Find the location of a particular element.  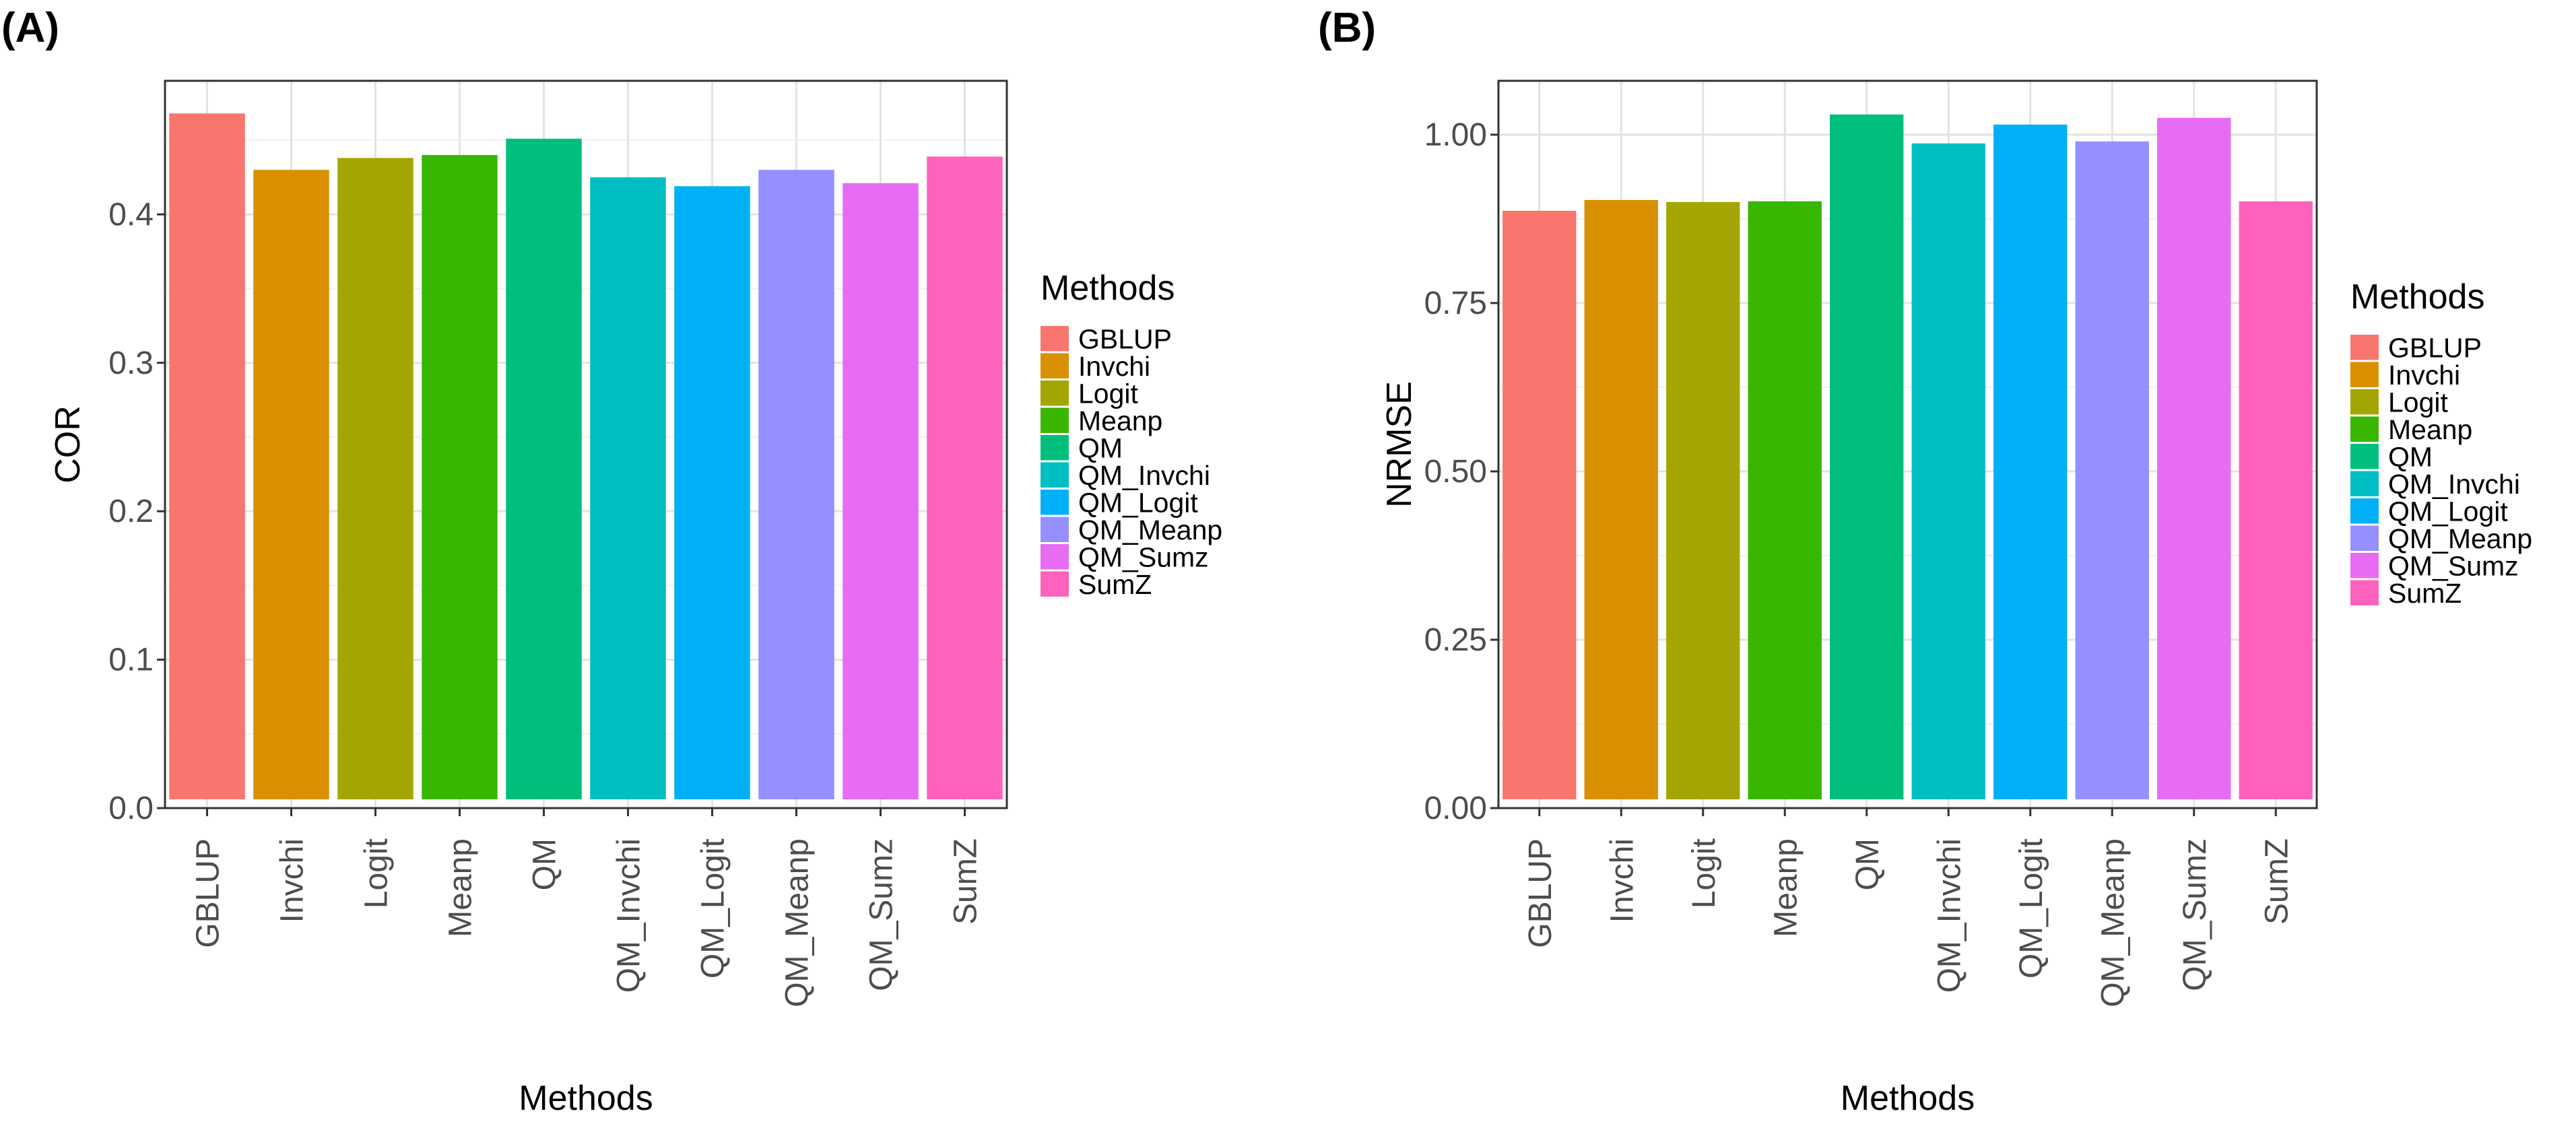

legend-title: Methods is located at coordinates (2417, 297).